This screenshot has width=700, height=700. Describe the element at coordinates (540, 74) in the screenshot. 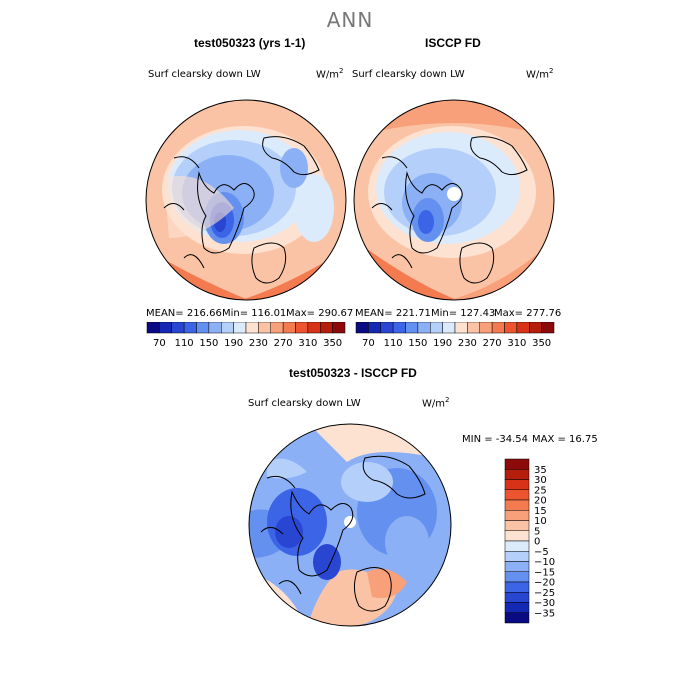

I see `panel-2-units-label: W/m2` at that location.